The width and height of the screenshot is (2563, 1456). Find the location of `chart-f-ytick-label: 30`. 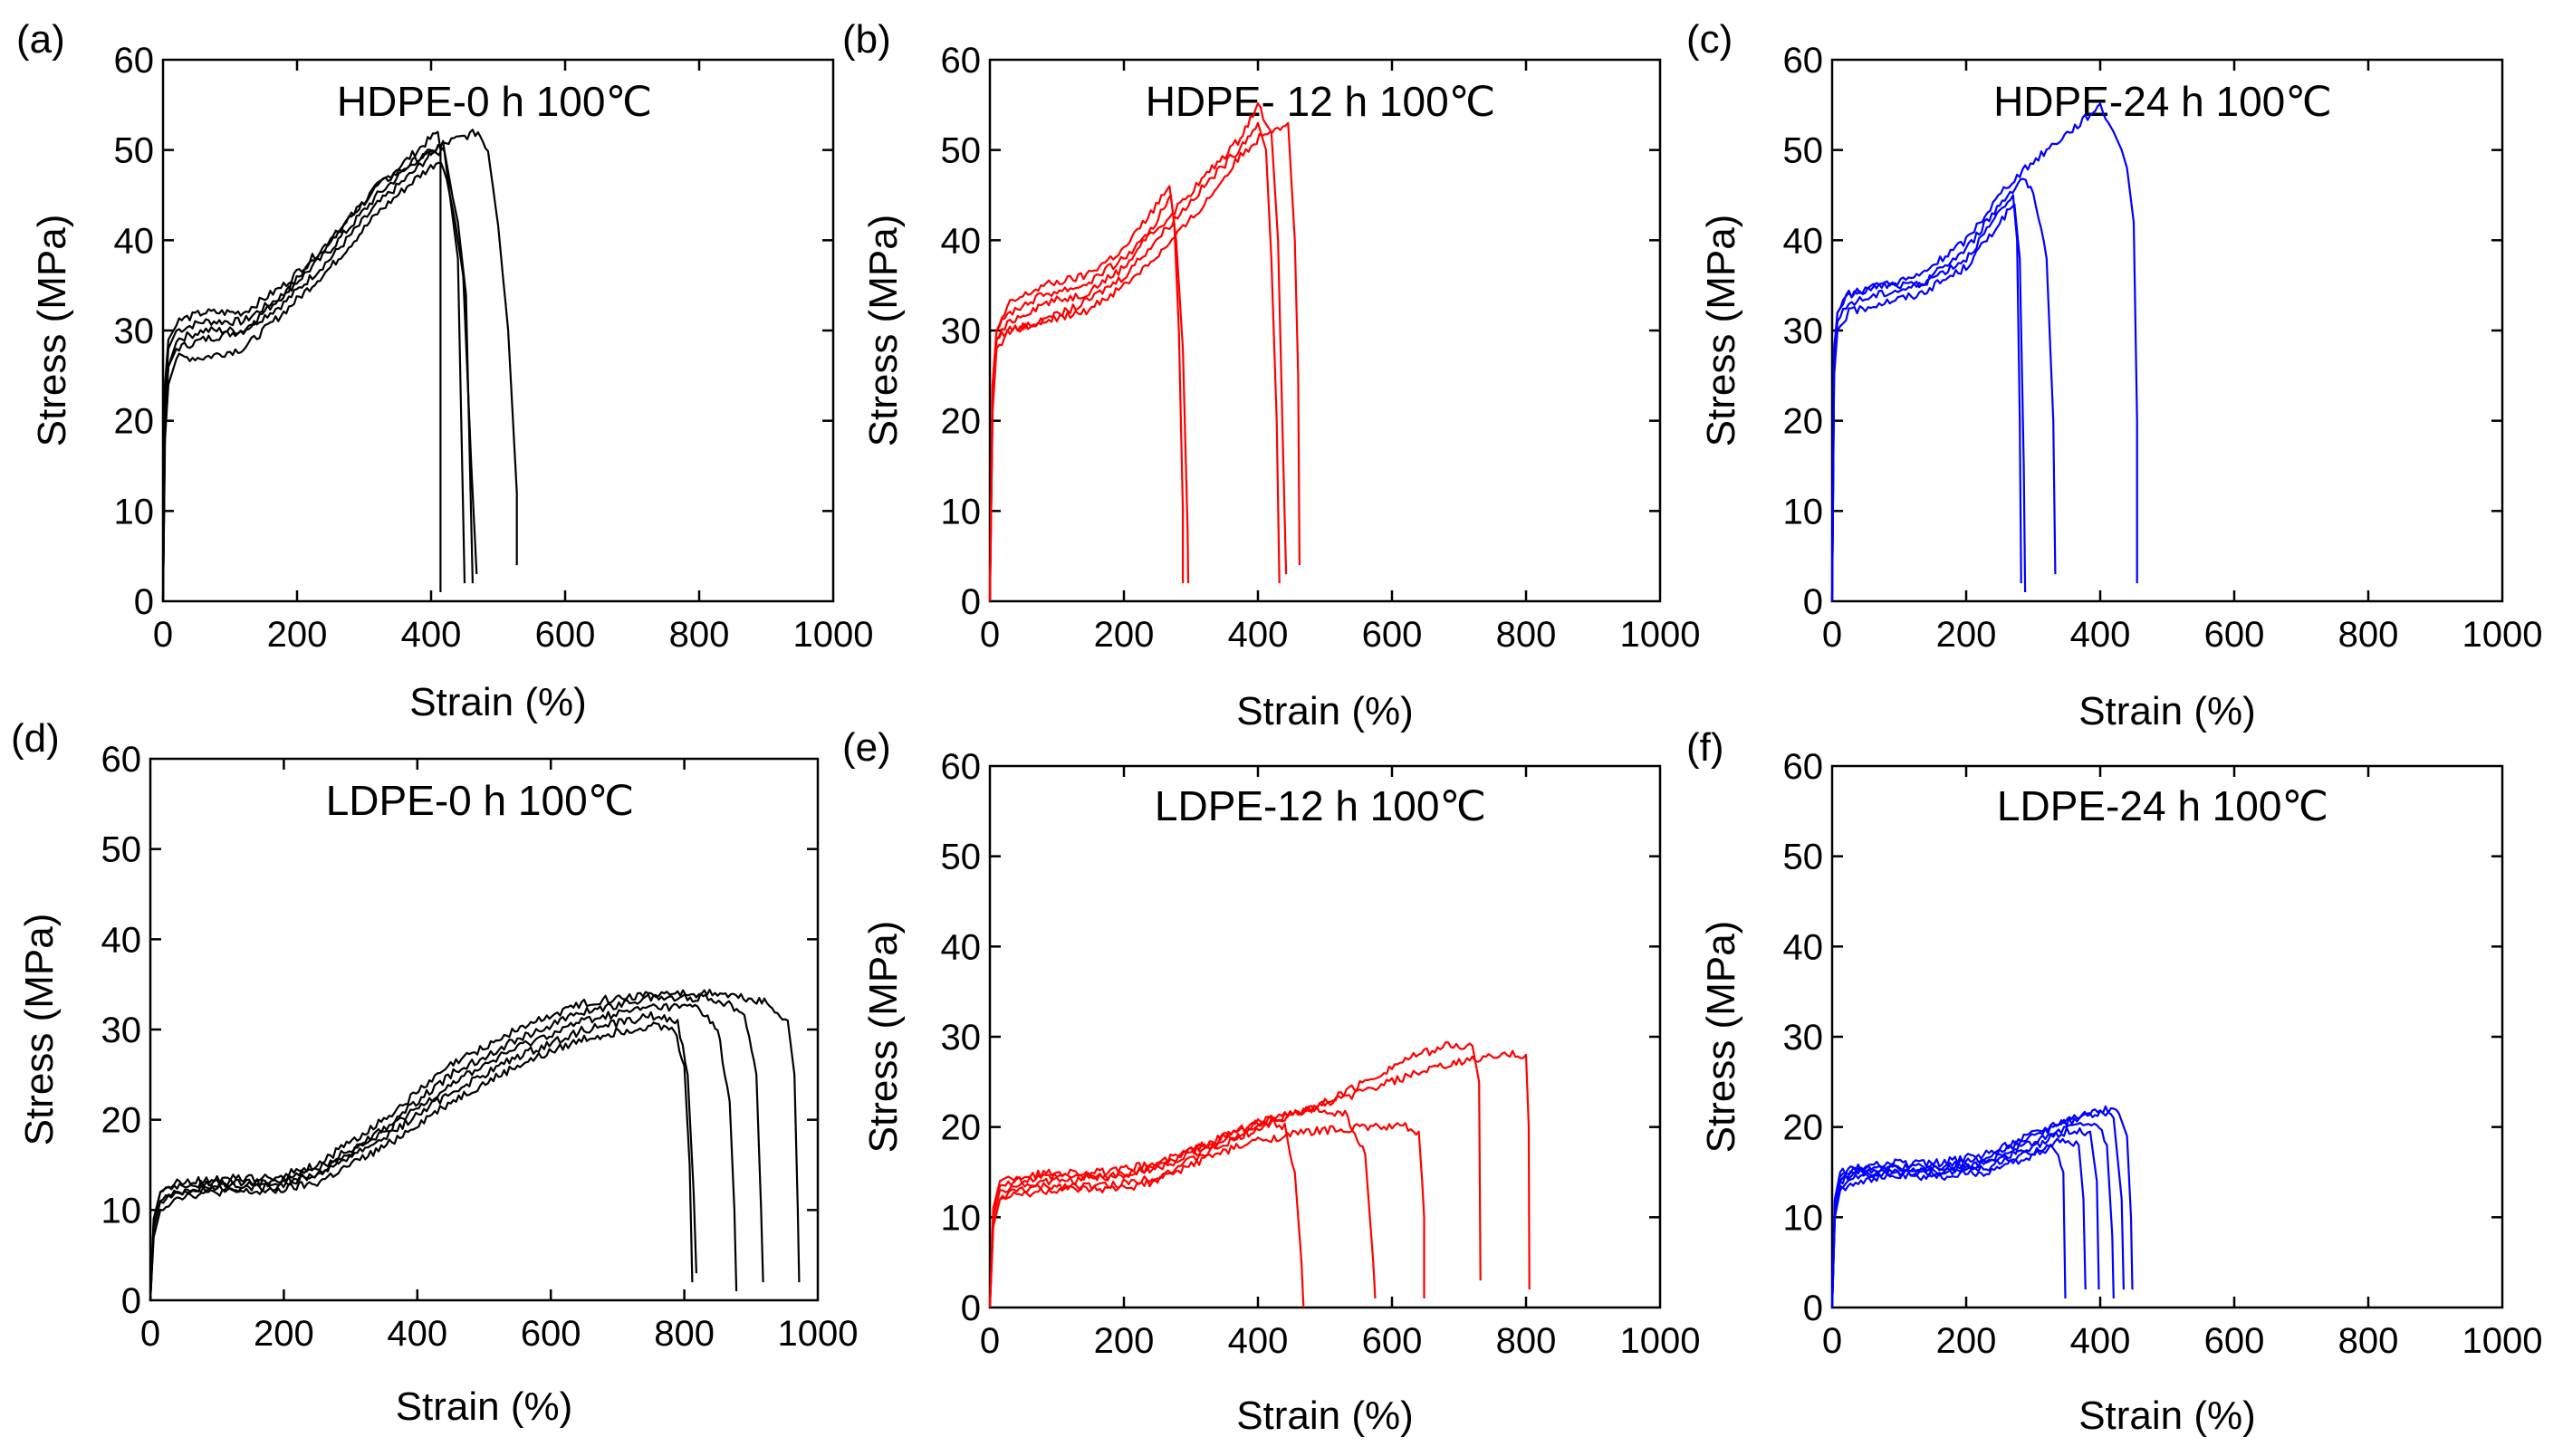

chart-f-ytick-label: 30 is located at coordinates (1803, 1038).